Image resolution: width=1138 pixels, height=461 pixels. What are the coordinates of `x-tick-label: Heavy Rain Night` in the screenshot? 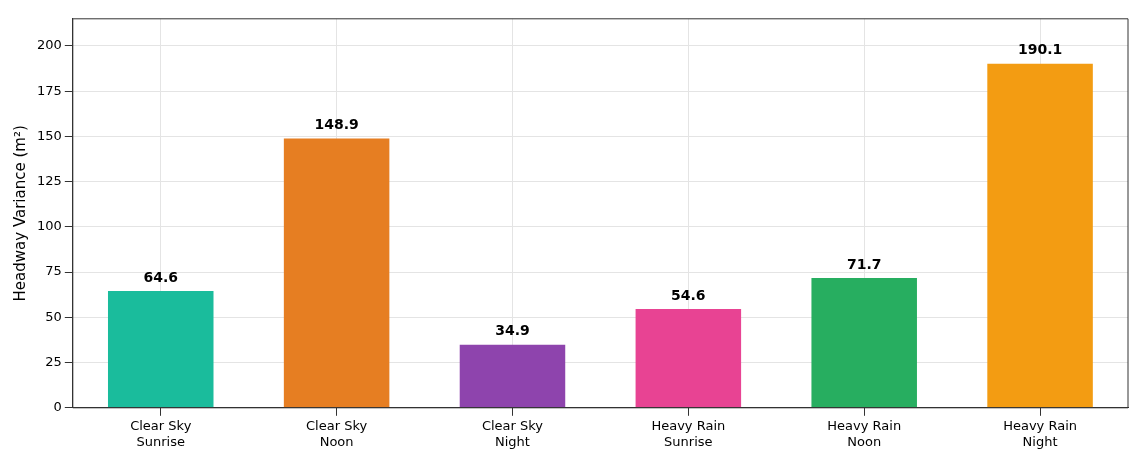 It's located at (1040, 433).